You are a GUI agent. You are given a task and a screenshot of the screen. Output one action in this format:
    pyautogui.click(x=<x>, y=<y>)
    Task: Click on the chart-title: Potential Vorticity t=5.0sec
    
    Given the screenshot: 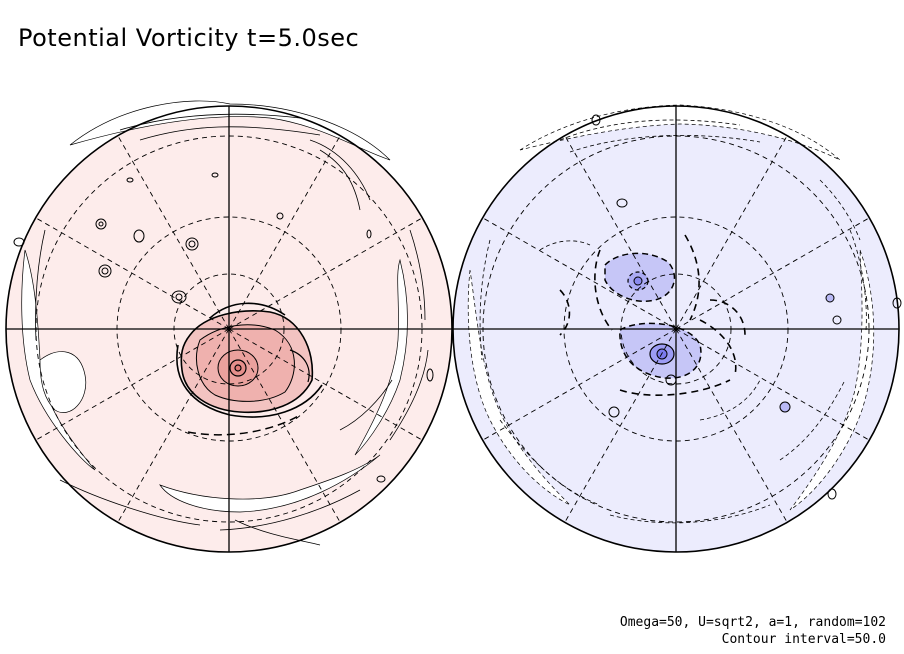 What is the action you would take?
    pyautogui.click(x=189, y=38)
    